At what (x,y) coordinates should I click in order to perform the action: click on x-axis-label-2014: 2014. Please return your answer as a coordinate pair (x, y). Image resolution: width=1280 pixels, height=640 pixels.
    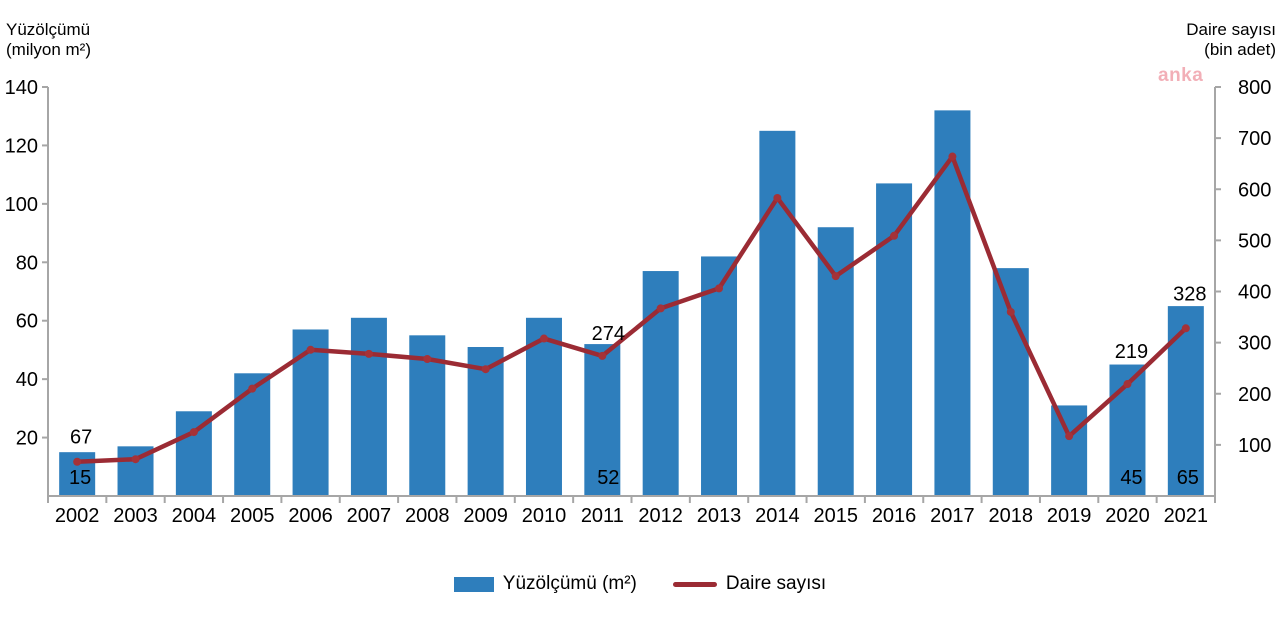
    Looking at the image, I should click on (777, 516).